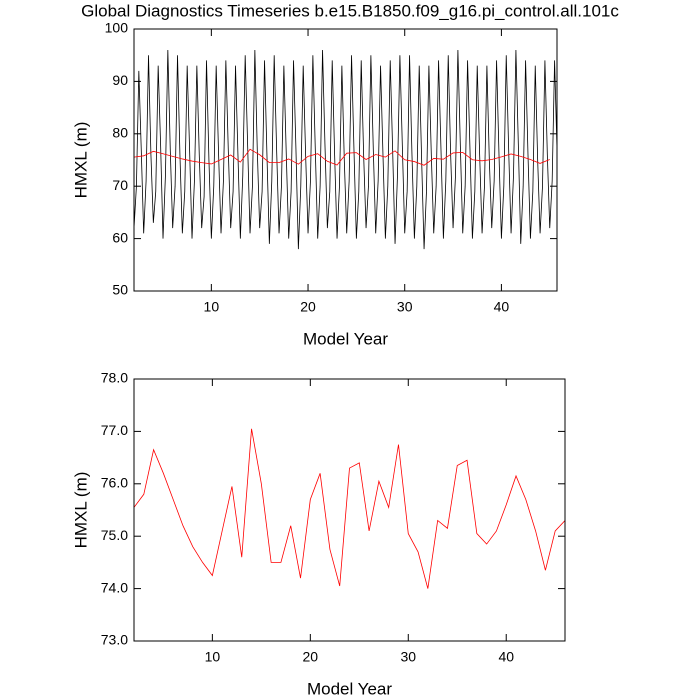 Image resolution: width=700 pixels, height=700 pixels. Describe the element at coordinates (120, 80) in the screenshot. I see `y-tick-label: 90` at that location.